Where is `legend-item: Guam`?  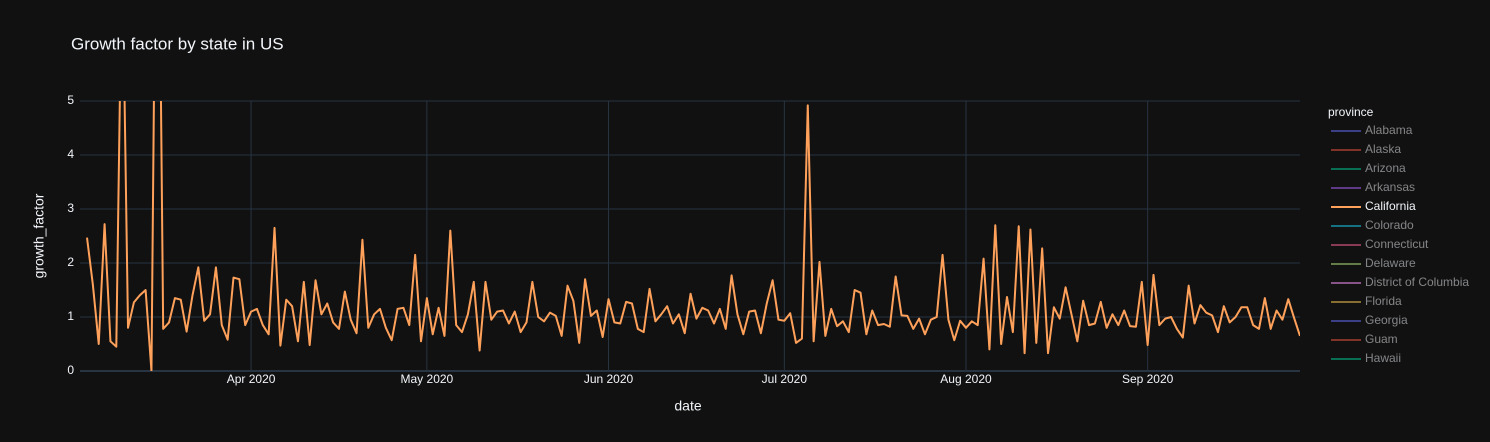
legend-item: Guam is located at coordinates (1364, 339).